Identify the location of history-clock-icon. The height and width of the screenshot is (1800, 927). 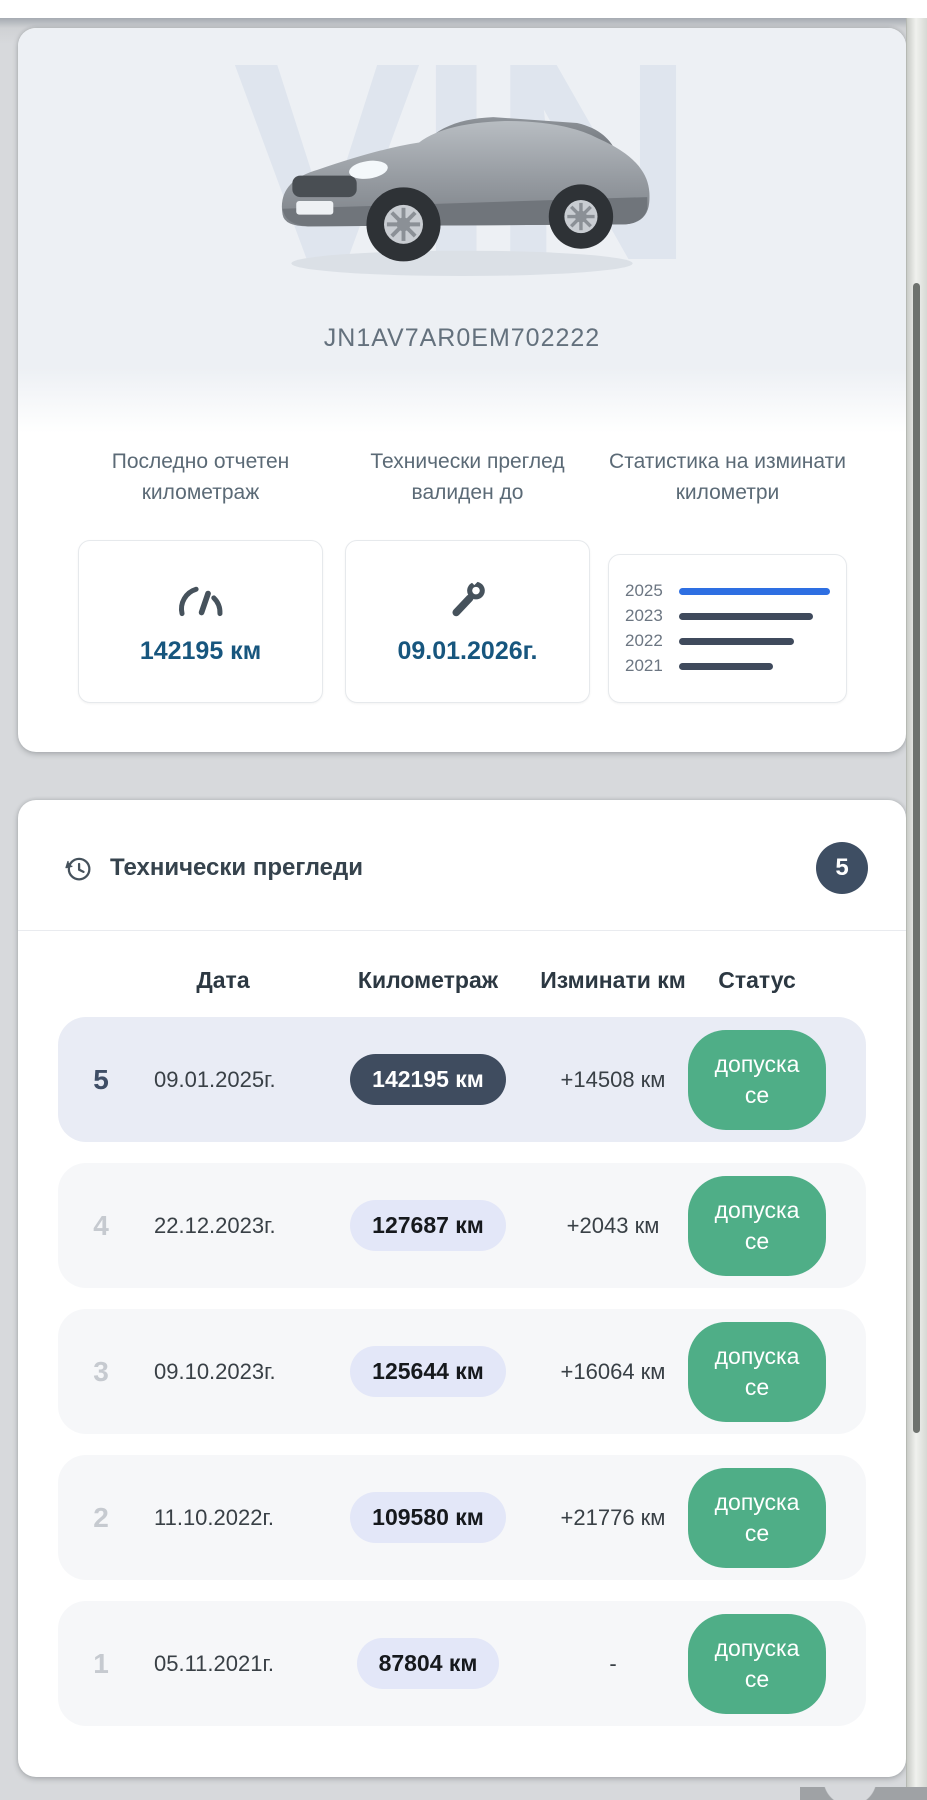
(78, 868).